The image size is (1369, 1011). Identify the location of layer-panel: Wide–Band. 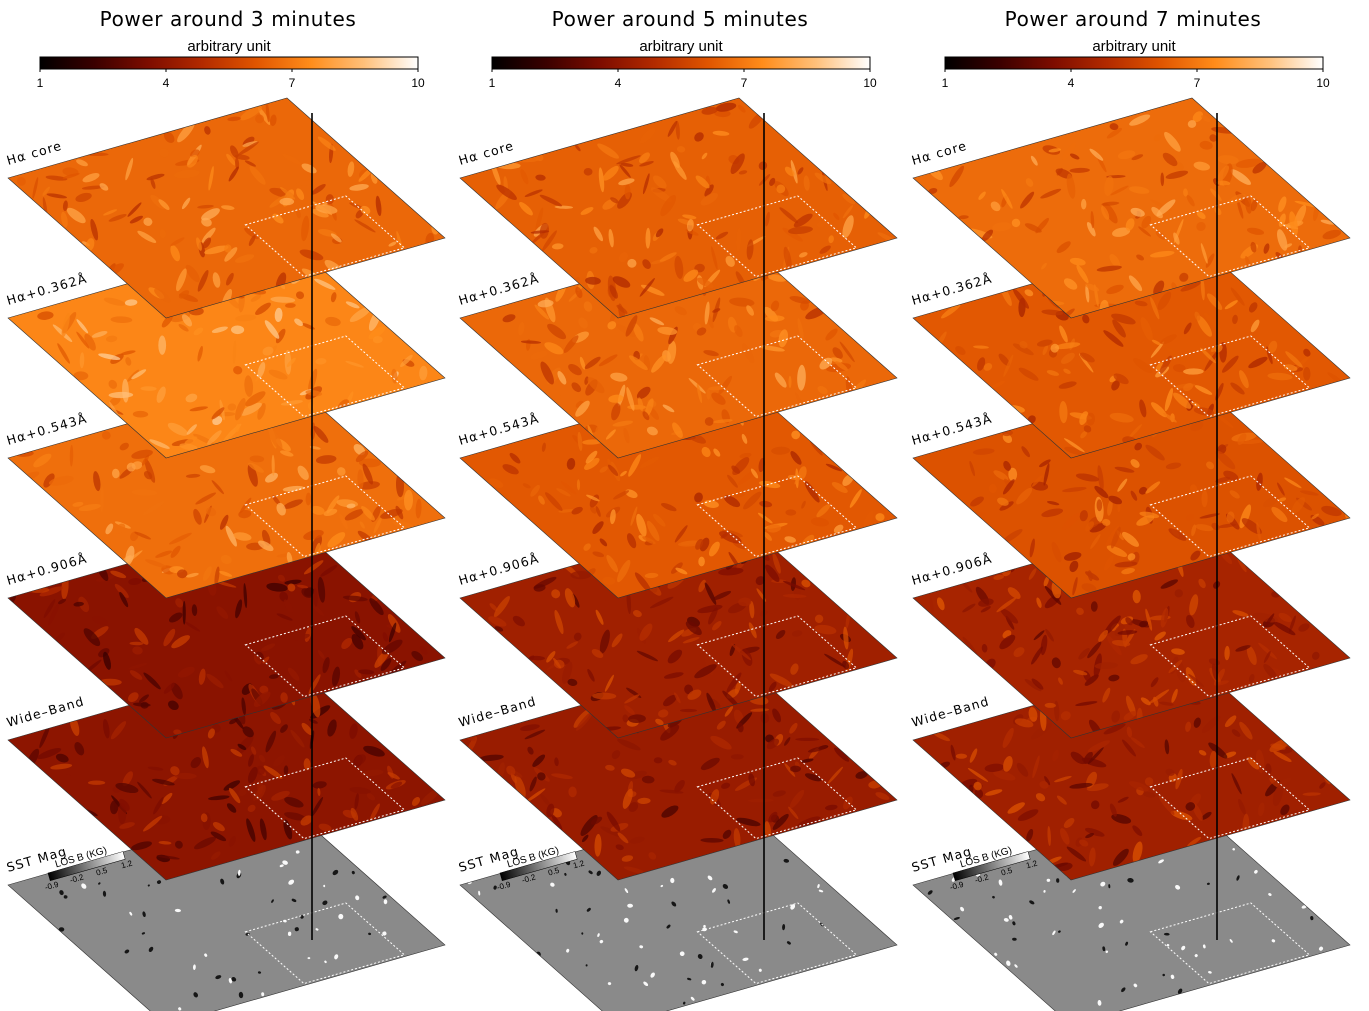
(677, 770).